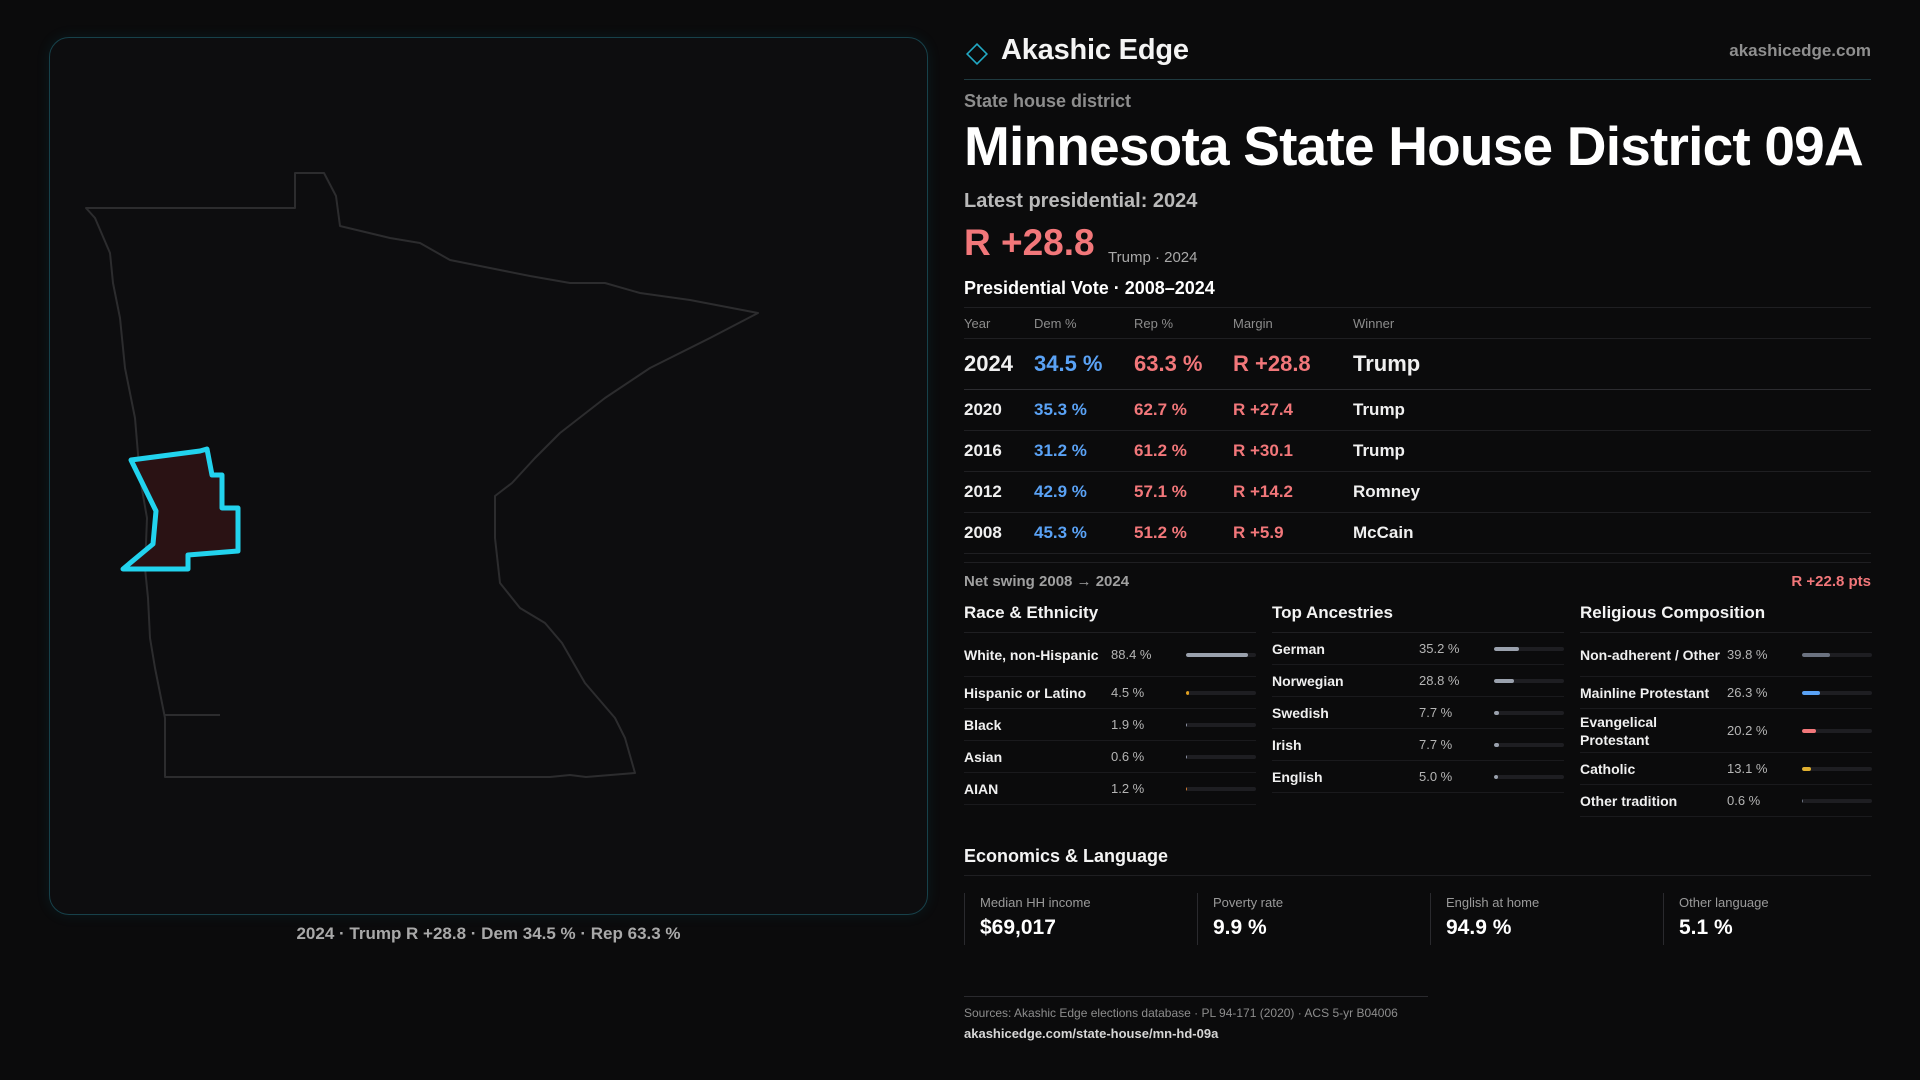 The width and height of the screenshot is (1920, 1080). I want to click on column-header-margin: Margin, so click(1253, 323).